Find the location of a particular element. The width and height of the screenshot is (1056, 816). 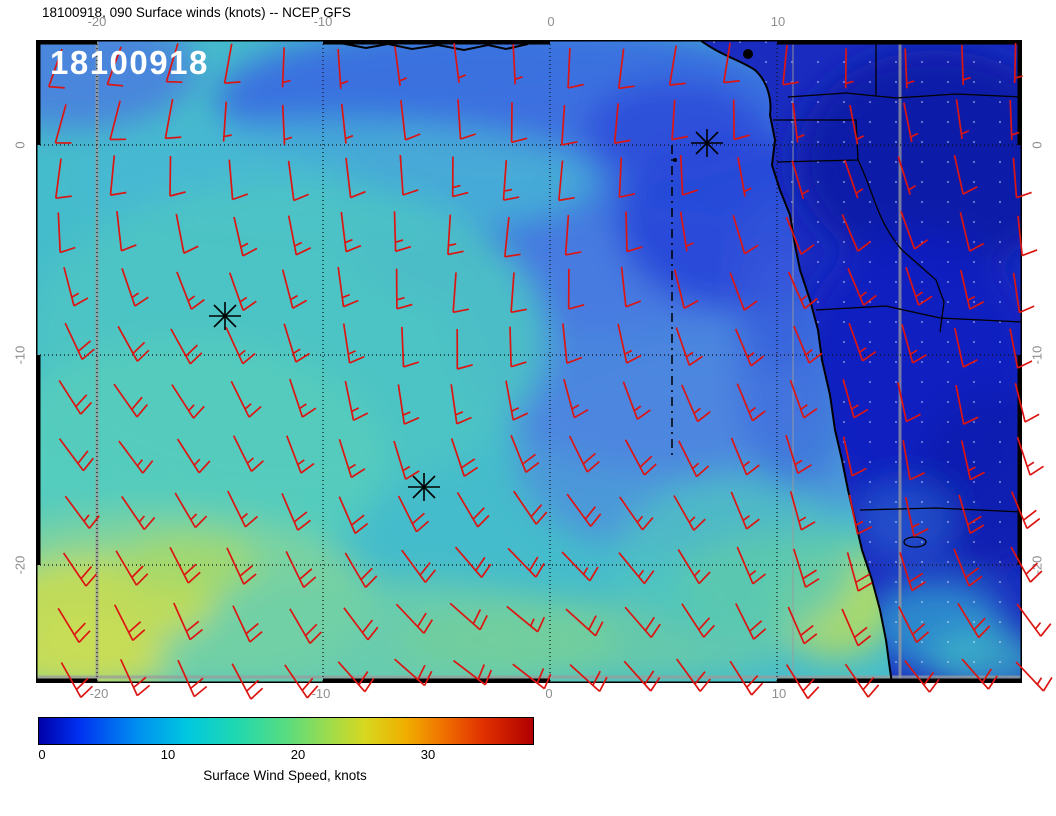

y-tick-right: -20 is located at coordinates (1037, 565).